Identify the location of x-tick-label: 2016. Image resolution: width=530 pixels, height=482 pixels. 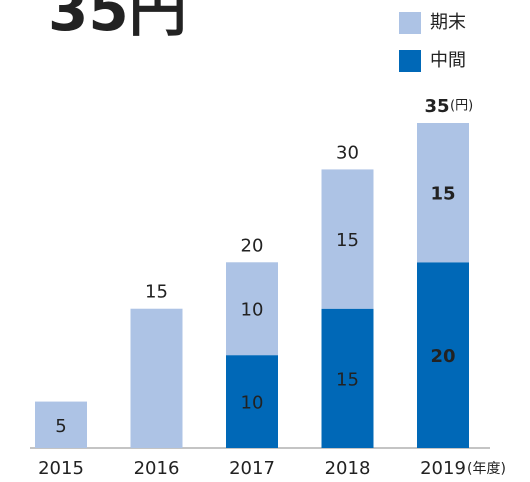
(157, 468).